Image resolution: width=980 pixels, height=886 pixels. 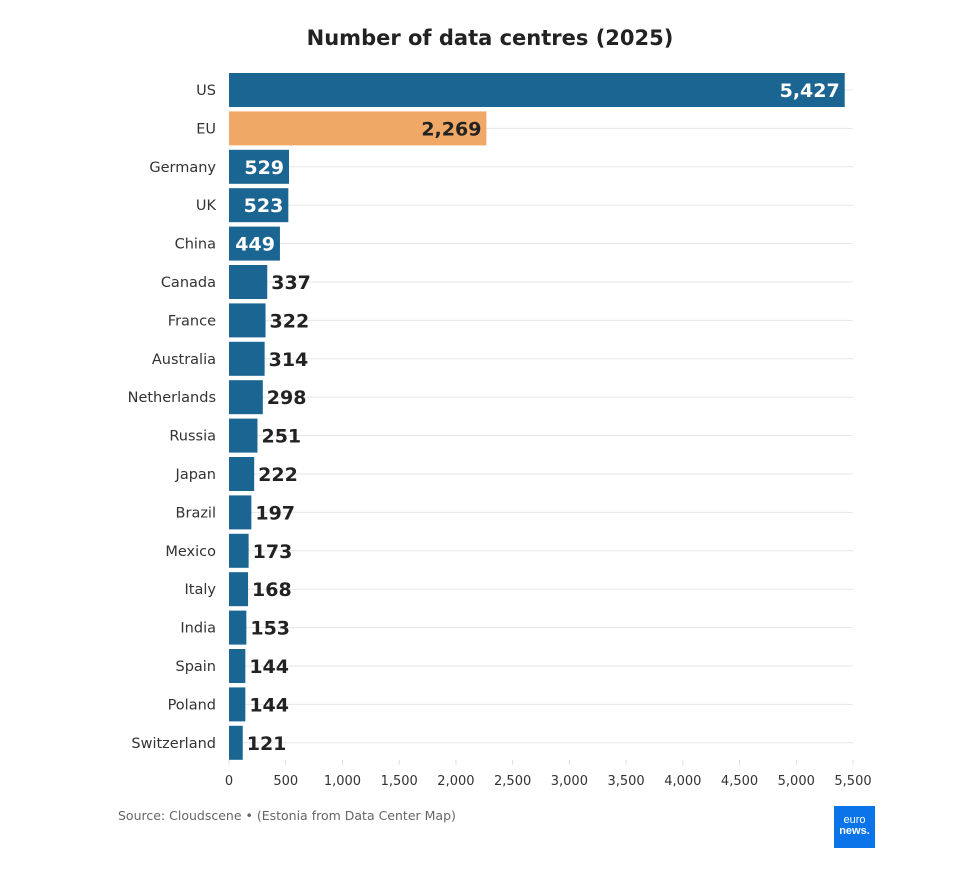 I want to click on data-label: 529, so click(x=264, y=168).